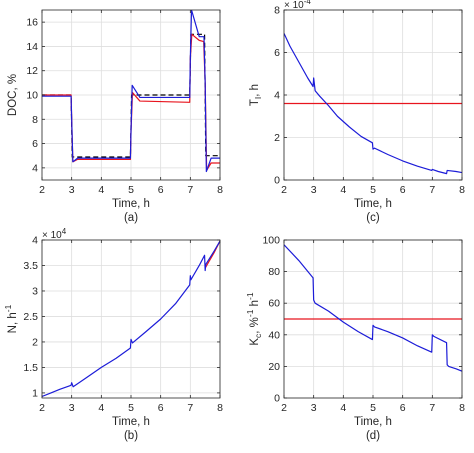 This screenshot has height=453, width=474. Describe the element at coordinates (258, 335) in the screenshot. I see `y-axis-label-ylabel-sub: c` at that location.